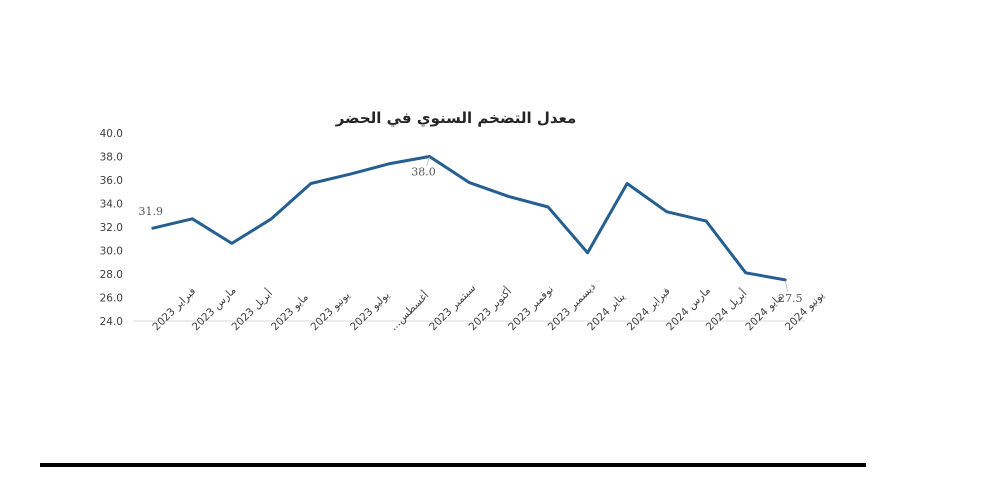  I want to click on bottom-rule, so click(453, 465).